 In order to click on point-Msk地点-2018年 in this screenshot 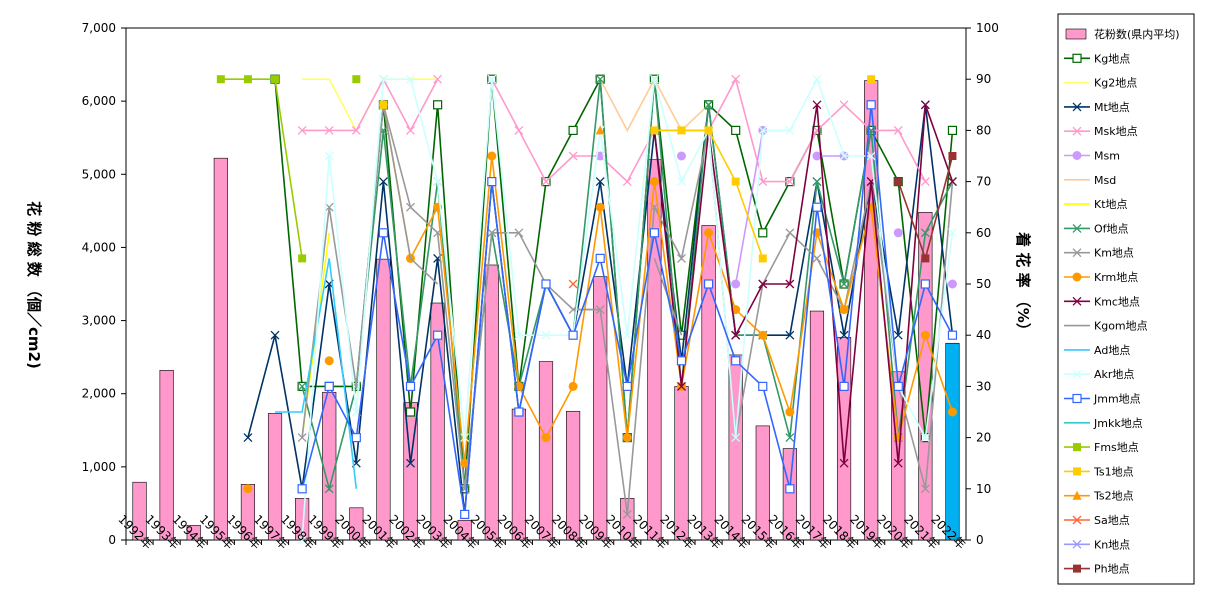, I will do `click(844, 105)`.